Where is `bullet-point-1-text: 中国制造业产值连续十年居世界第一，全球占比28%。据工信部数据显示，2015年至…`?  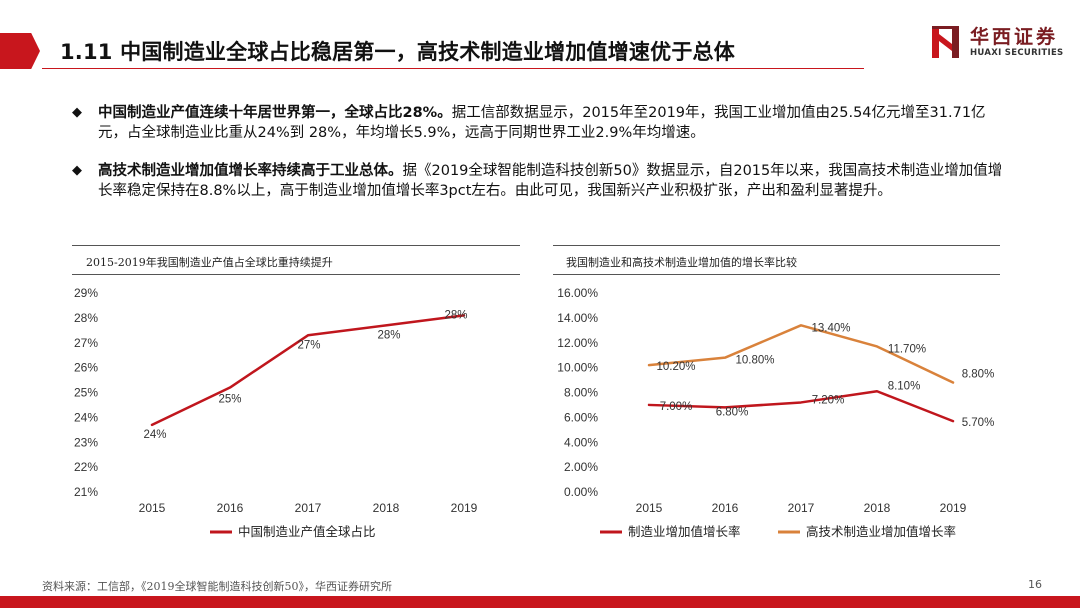
bullet-point-1-text: 中国制造业产值连续十年居世界第一，全球占比28%。据工信部数据显示，2015年至… is located at coordinates (553, 123).